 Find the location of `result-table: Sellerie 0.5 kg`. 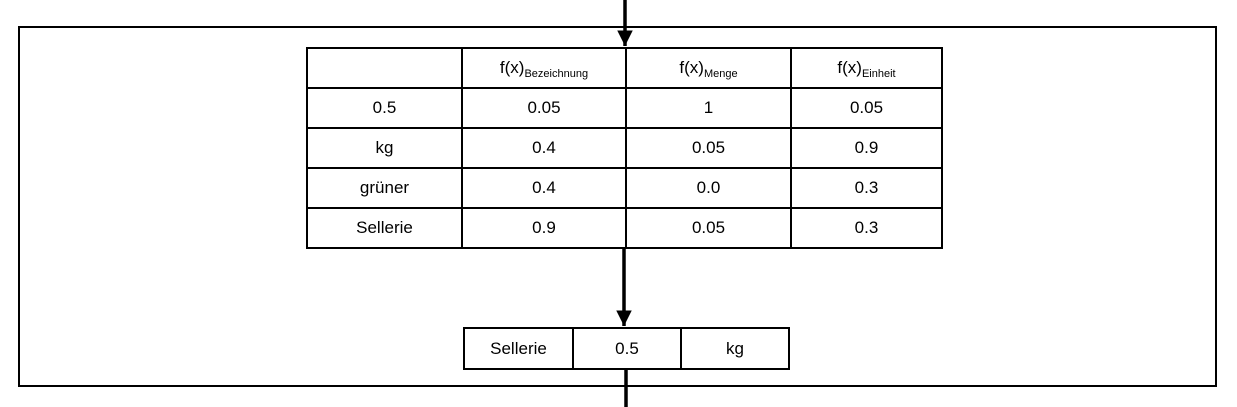

result-table: Sellerie 0.5 kg is located at coordinates (626, 348).